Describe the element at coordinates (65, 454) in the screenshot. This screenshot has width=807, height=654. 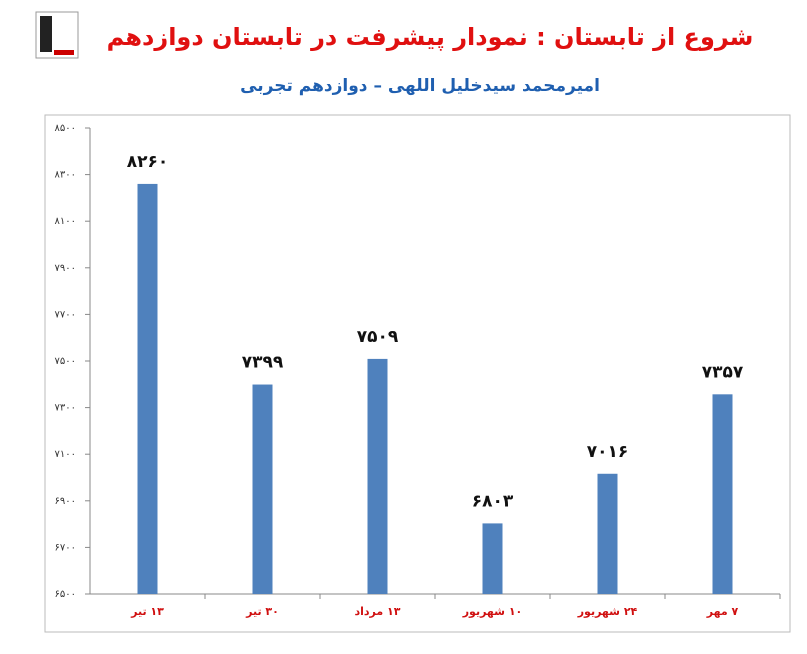
I see `y-tick-label: ۷۱۰۰` at that location.